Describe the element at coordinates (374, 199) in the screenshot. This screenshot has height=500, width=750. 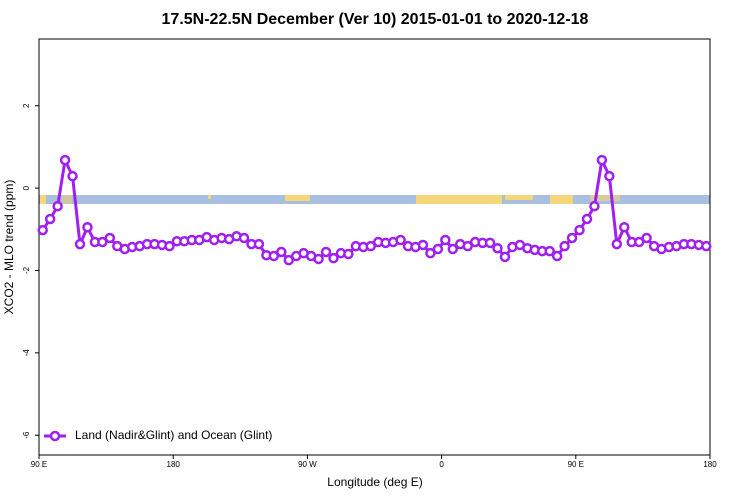
I see `land-ocean-strip` at that location.